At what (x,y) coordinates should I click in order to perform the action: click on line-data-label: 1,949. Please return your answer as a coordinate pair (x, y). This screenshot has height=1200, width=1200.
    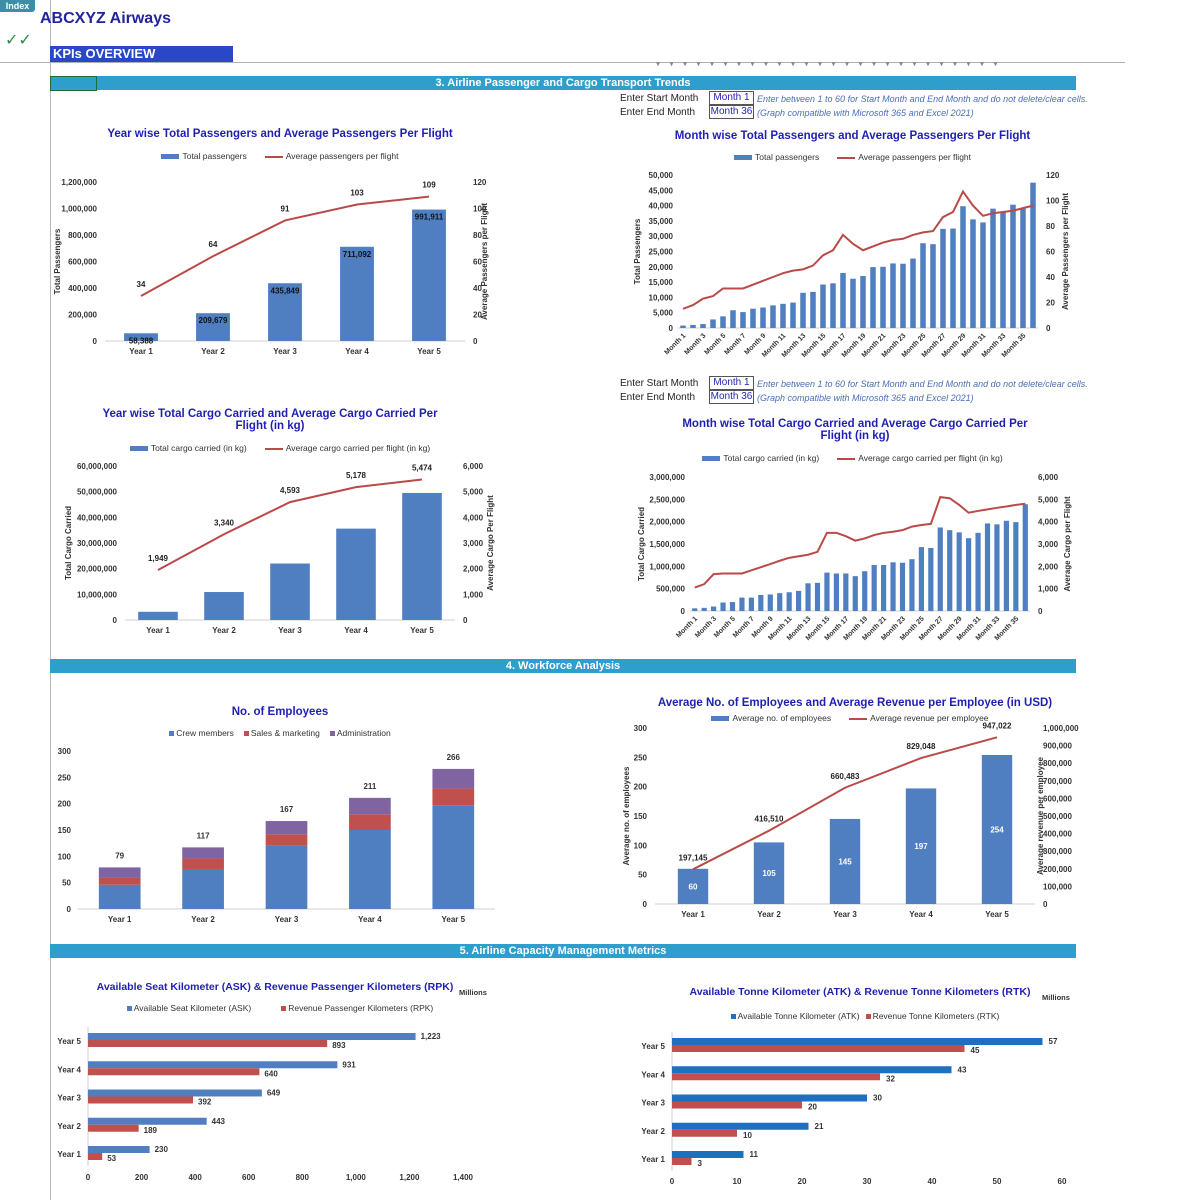
    Looking at the image, I should click on (158, 558).